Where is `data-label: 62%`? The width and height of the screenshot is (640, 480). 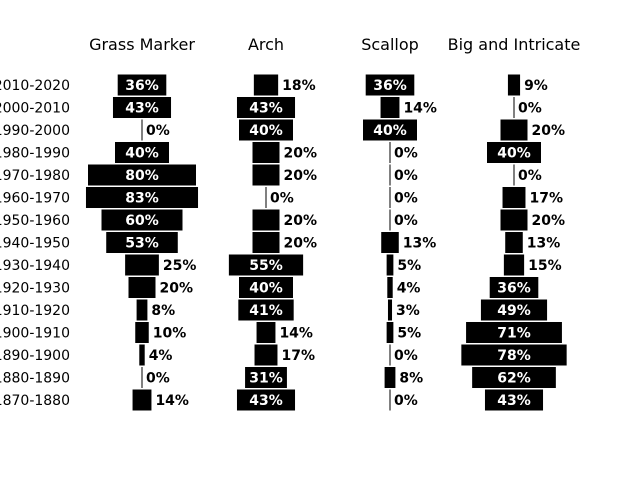 data-label: 62% is located at coordinates (514, 379).